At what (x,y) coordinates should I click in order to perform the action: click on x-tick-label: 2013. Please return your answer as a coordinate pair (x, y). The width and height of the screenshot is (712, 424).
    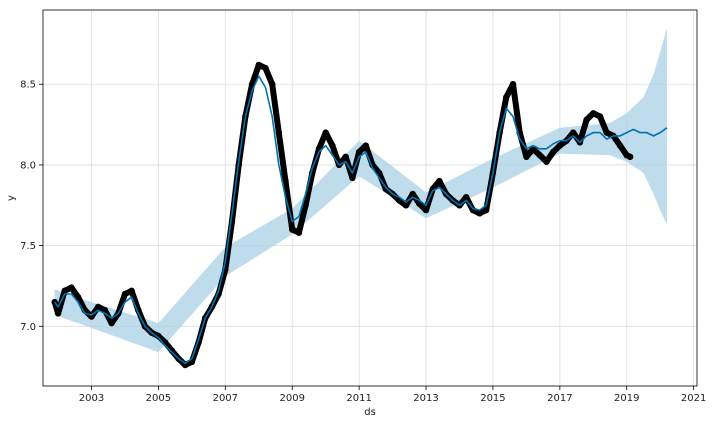
    Looking at the image, I should click on (425, 398).